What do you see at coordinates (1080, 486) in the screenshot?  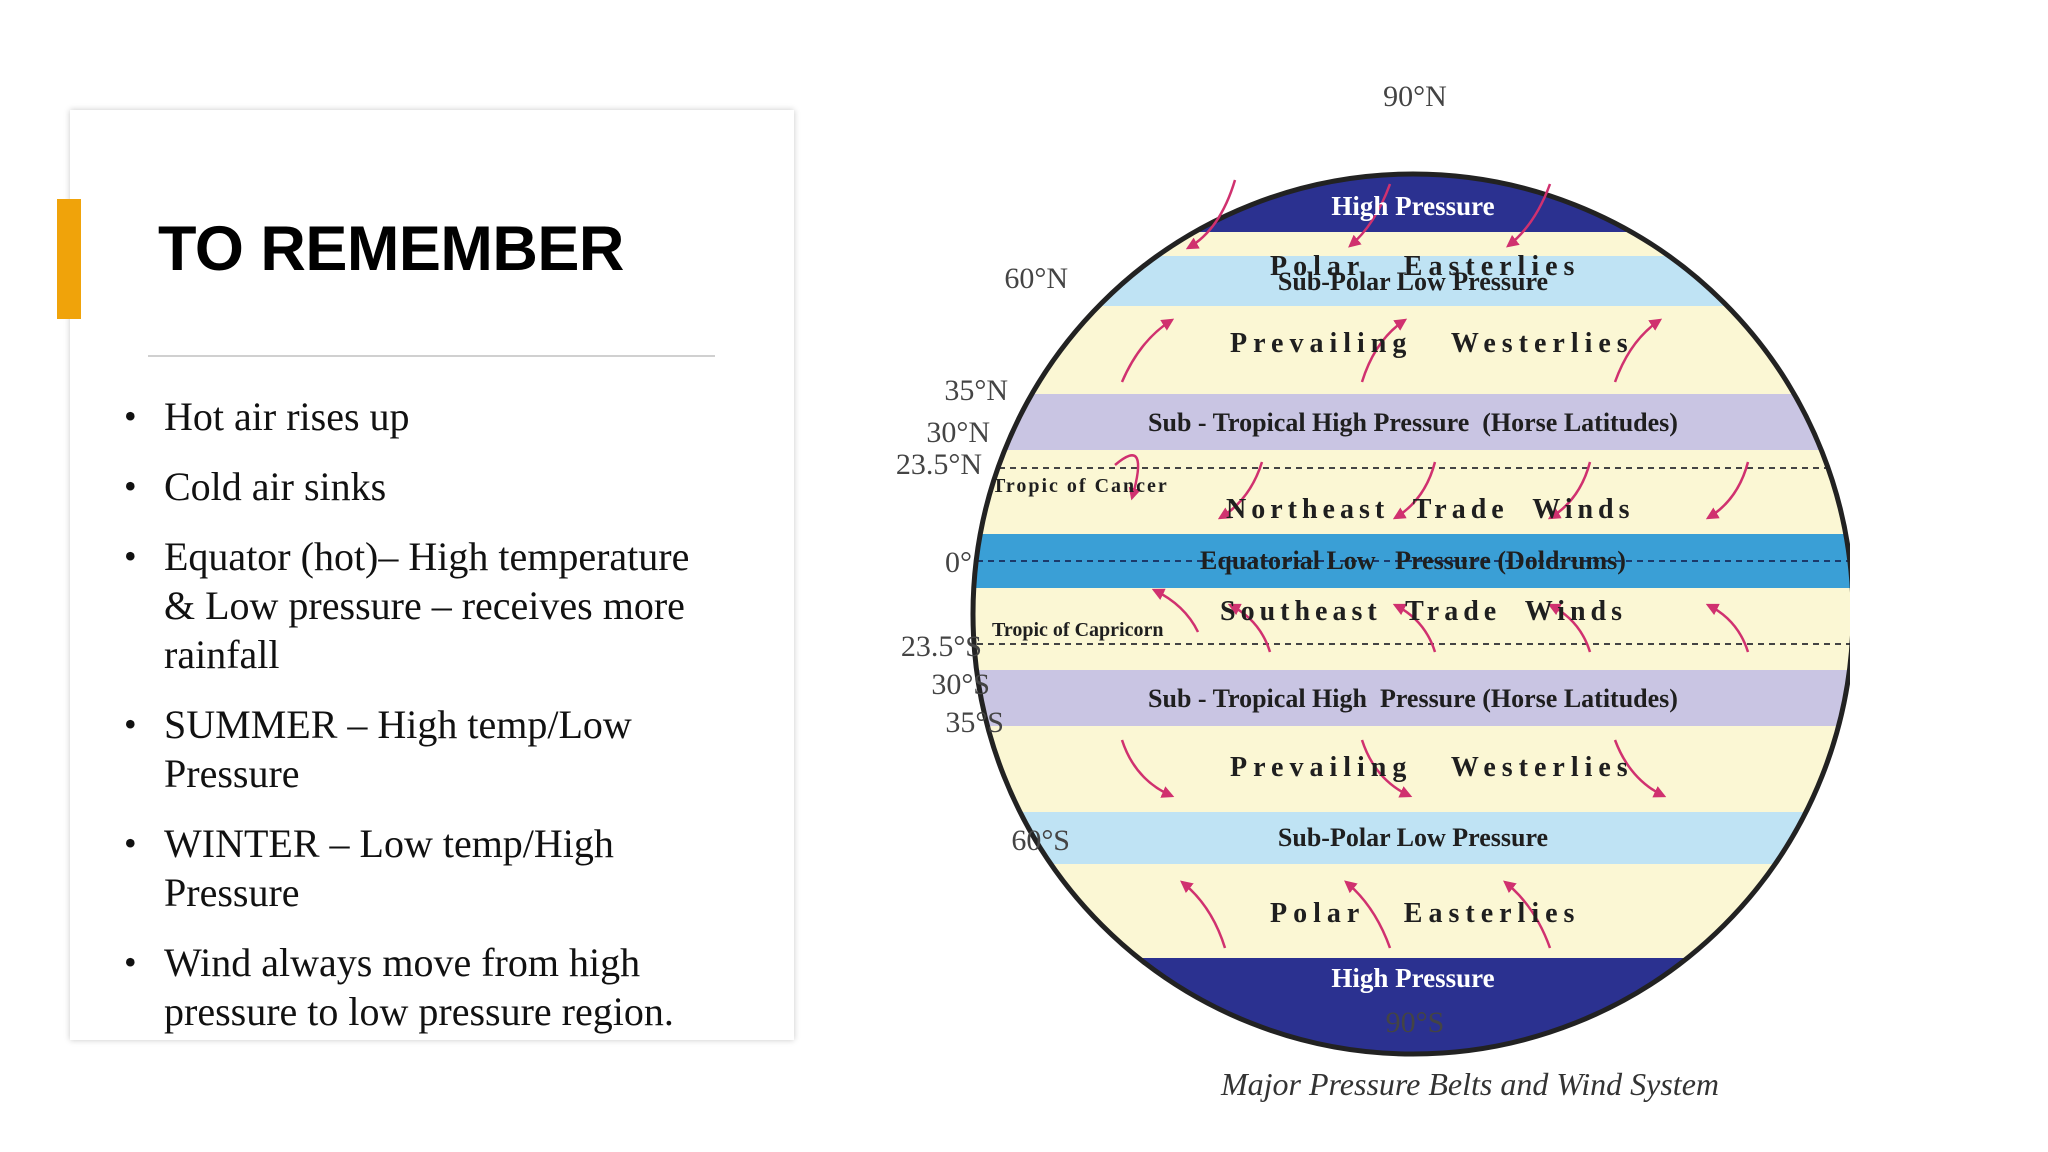 I see `label-tropic-of-cancer: Tropic of Cancer` at bounding box center [1080, 486].